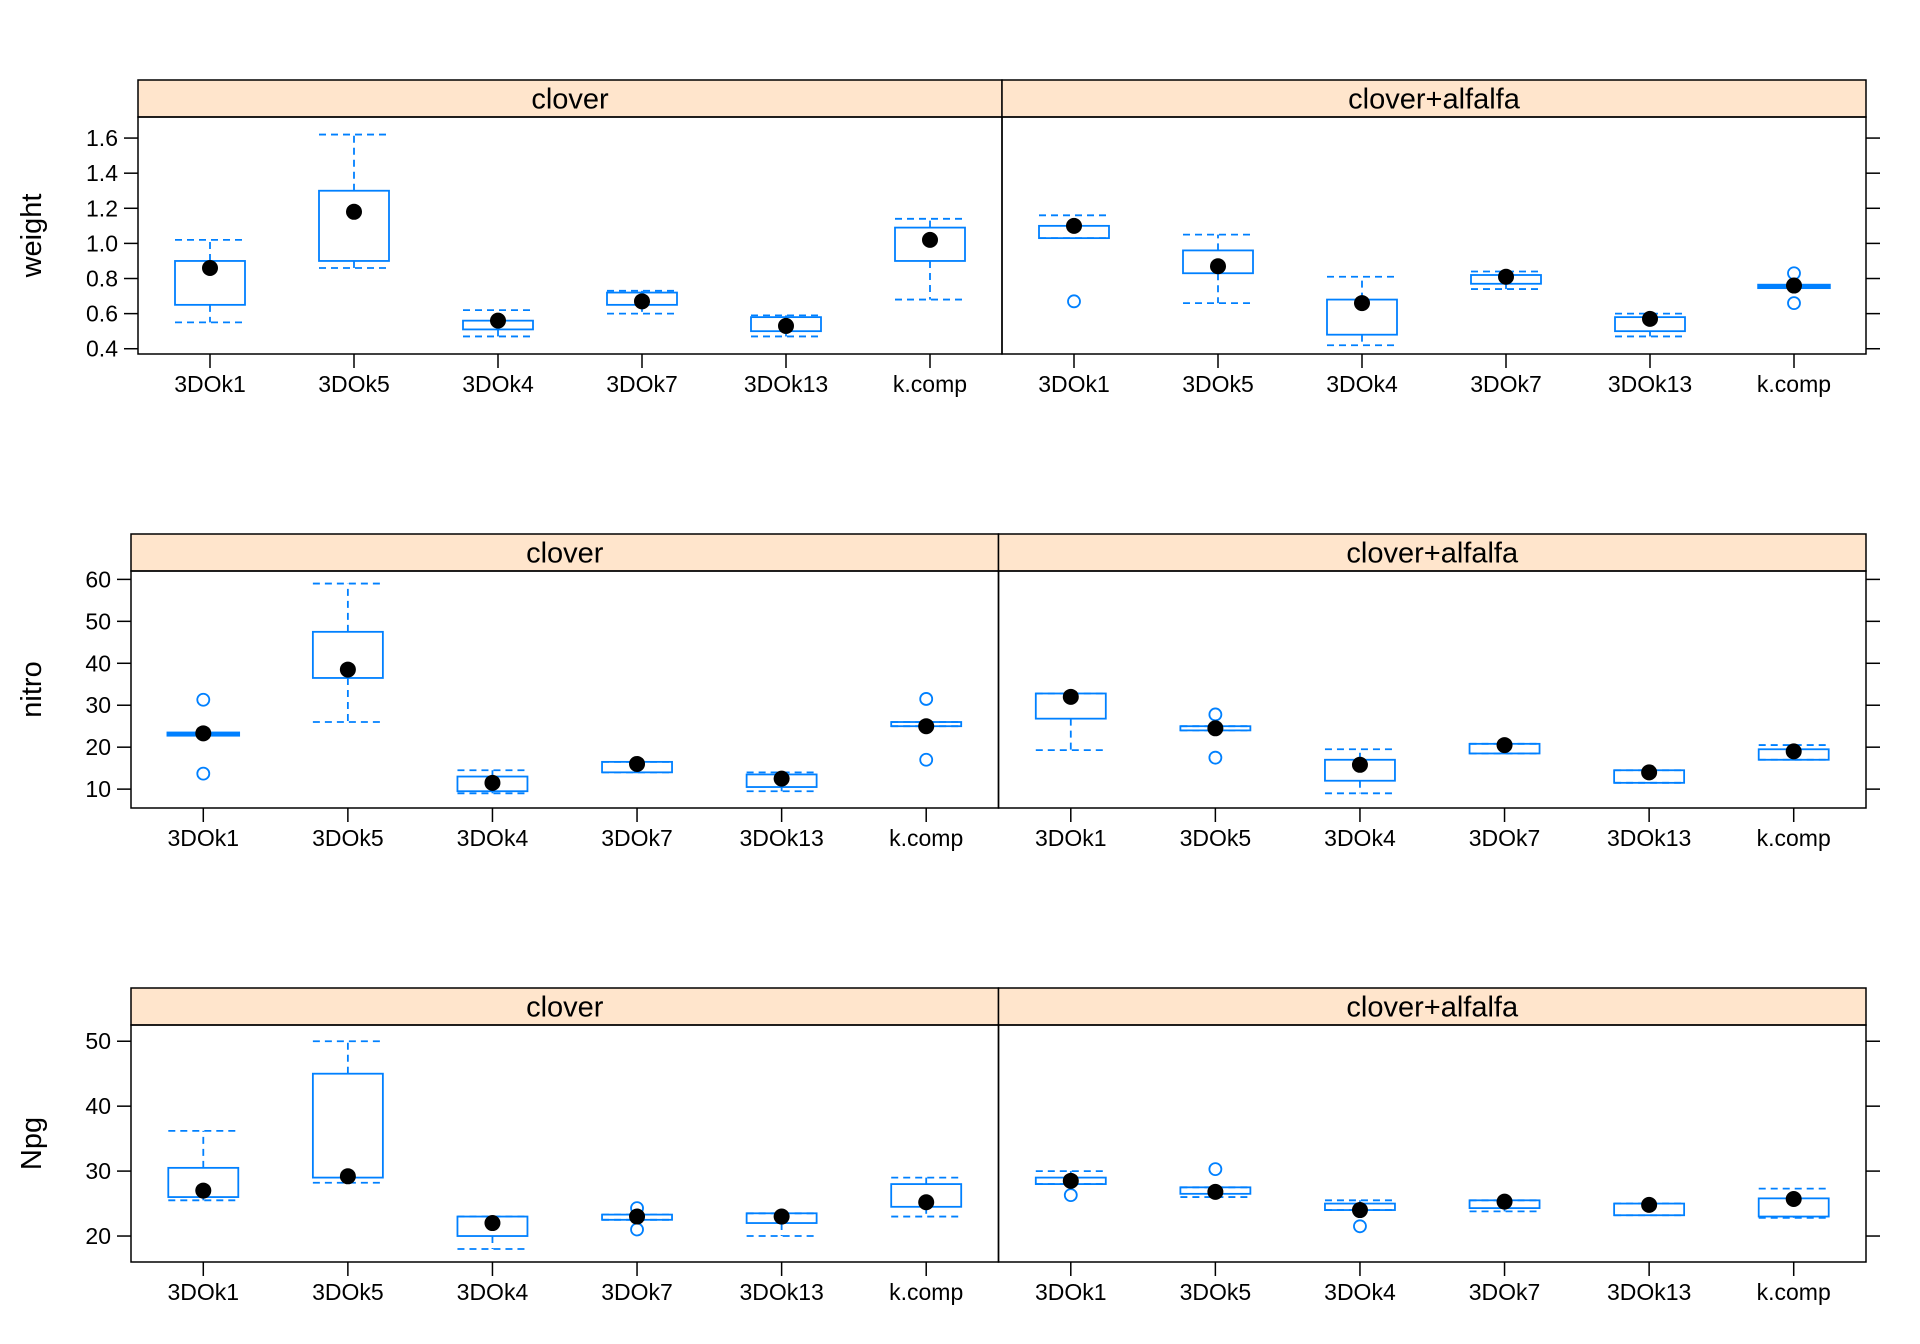 This screenshot has width=1920, height=1344. I want to click on y-tick-label: 10, so click(98, 789).